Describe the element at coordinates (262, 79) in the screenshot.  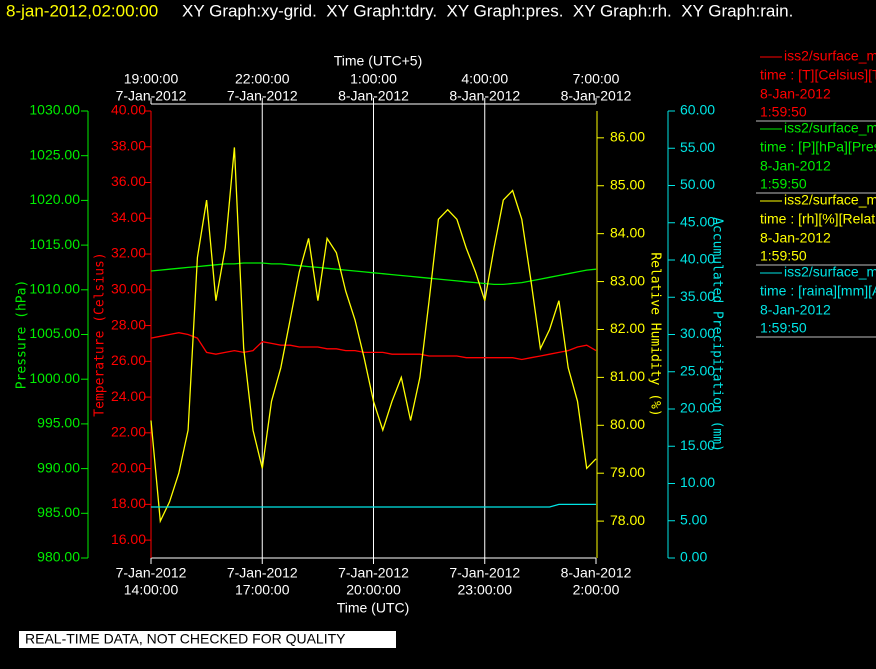
I see `x2-tick-label: 22:00:00` at that location.